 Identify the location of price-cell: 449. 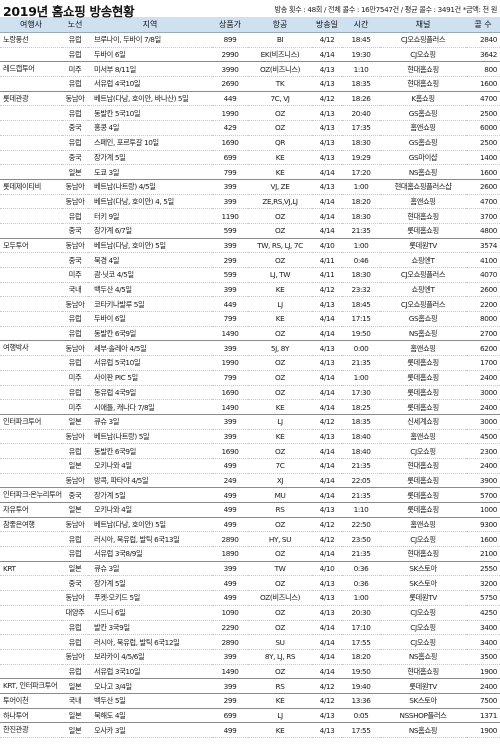
(230, 304).